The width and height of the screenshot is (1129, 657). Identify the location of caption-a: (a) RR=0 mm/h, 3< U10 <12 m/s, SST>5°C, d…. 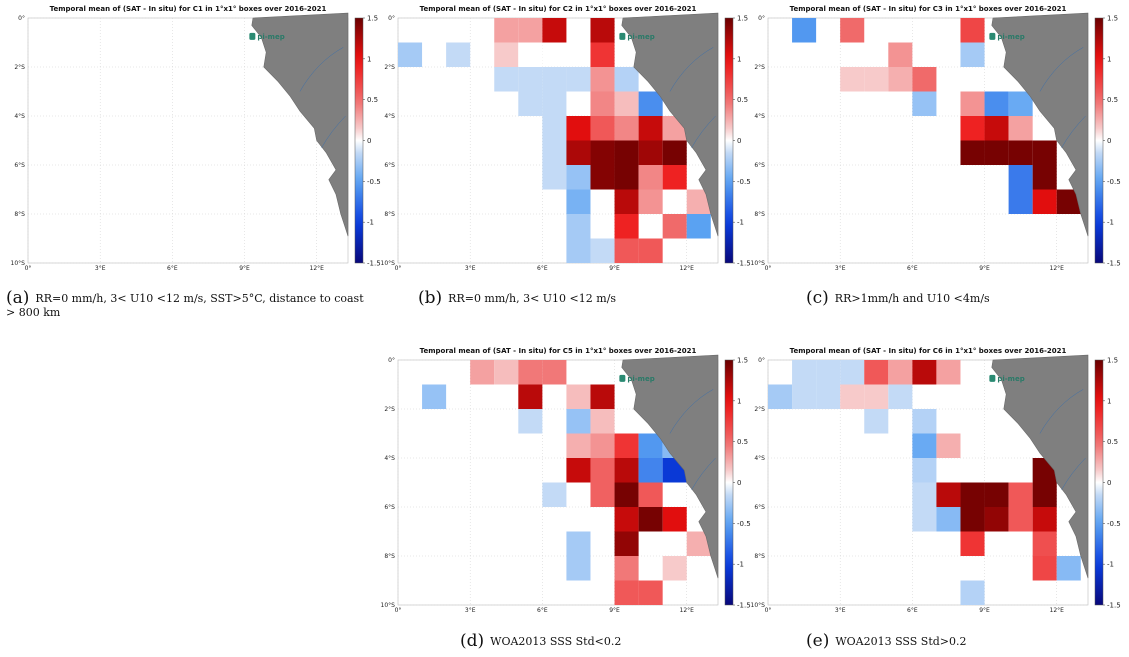
(186, 304).